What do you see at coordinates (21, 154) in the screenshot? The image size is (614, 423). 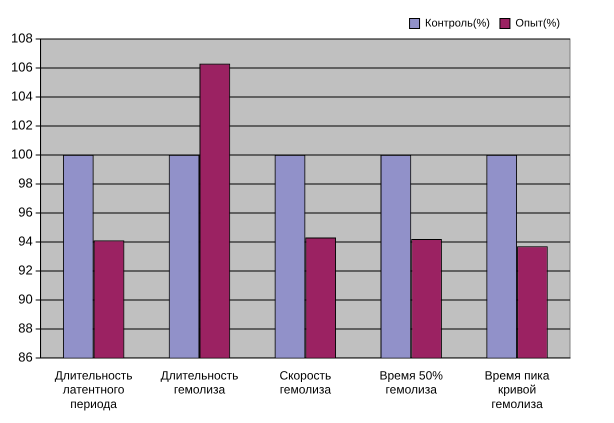 I see `y-tick-label: 100` at bounding box center [21, 154].